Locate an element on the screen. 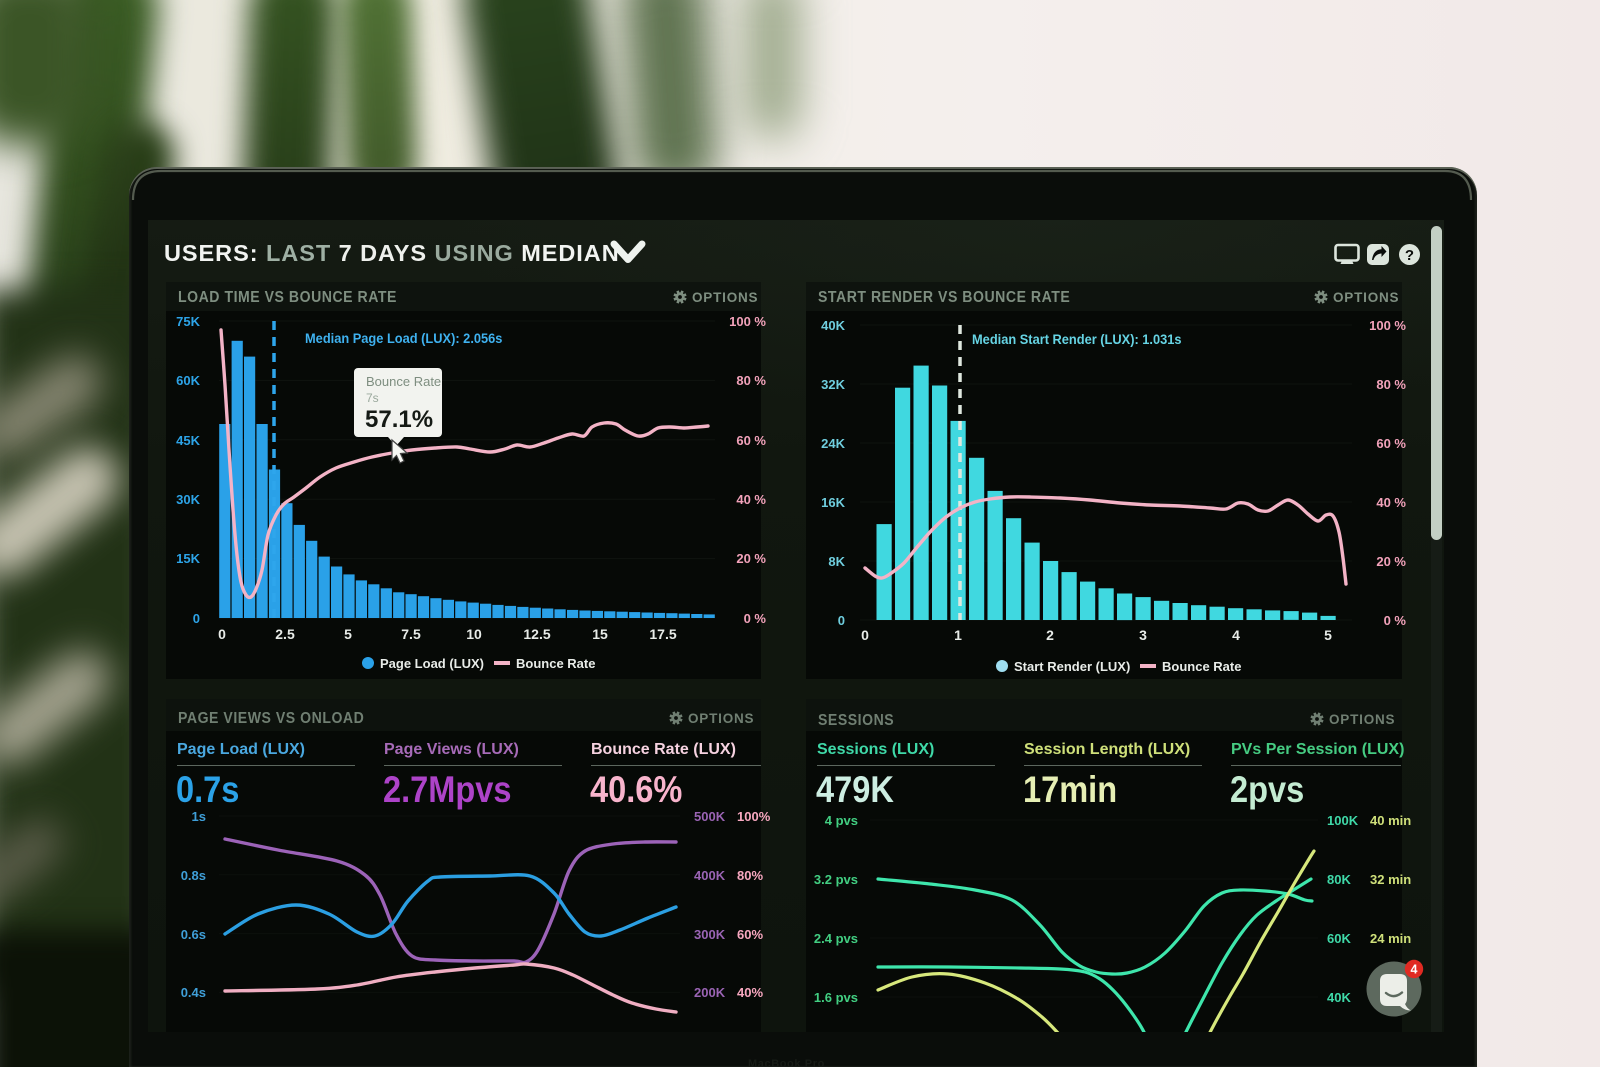 Image resolution: width=1600 pixels, height=1067 pixels. svg-text: 57.1% is located at coordinates (399, 419).